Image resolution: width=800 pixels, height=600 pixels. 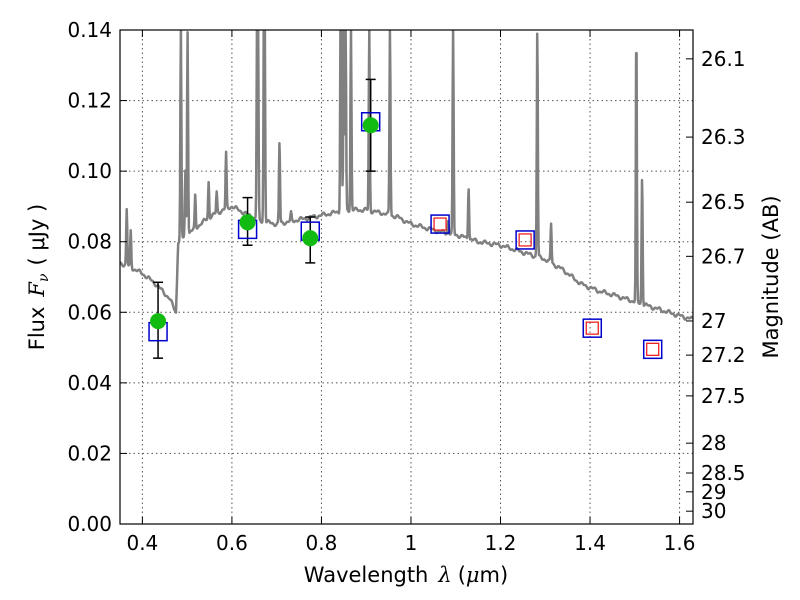 I want to click on y-axis-ticks: 0.00 0.02 0.04 0.06 0.08 0.10 0.12 0.14, so click(x=97, y=277).